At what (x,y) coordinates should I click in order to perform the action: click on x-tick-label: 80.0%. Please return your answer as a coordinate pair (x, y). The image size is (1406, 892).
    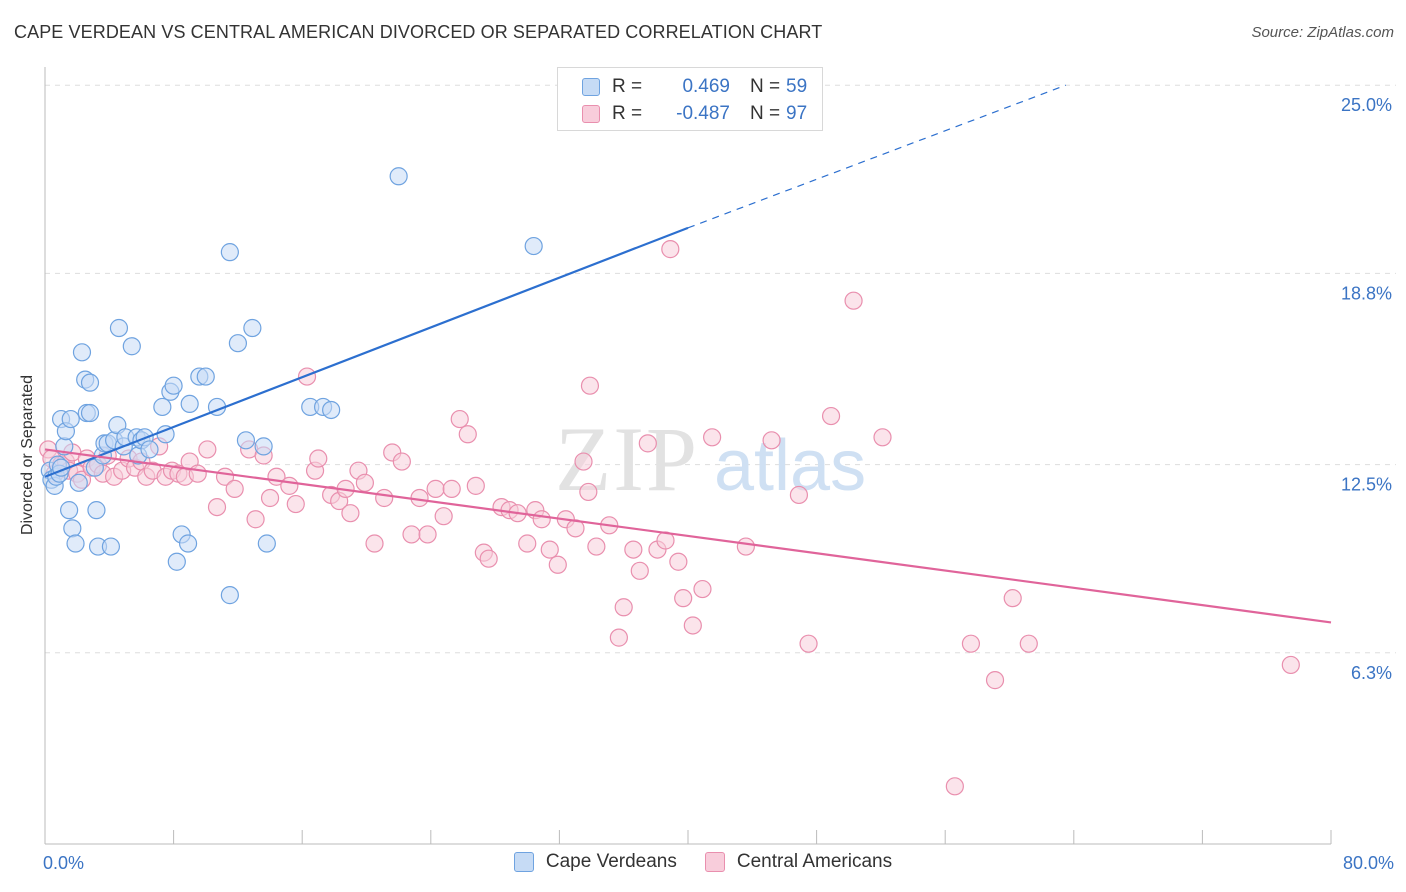
    Looking at the image, I should click on (1368, 863).